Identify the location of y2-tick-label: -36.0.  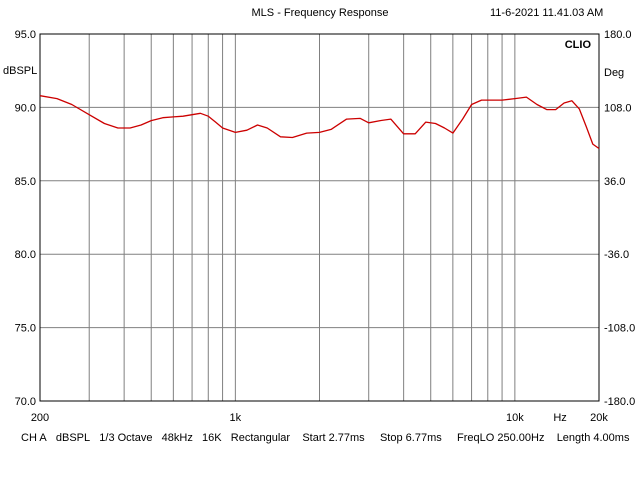
(616, 255).